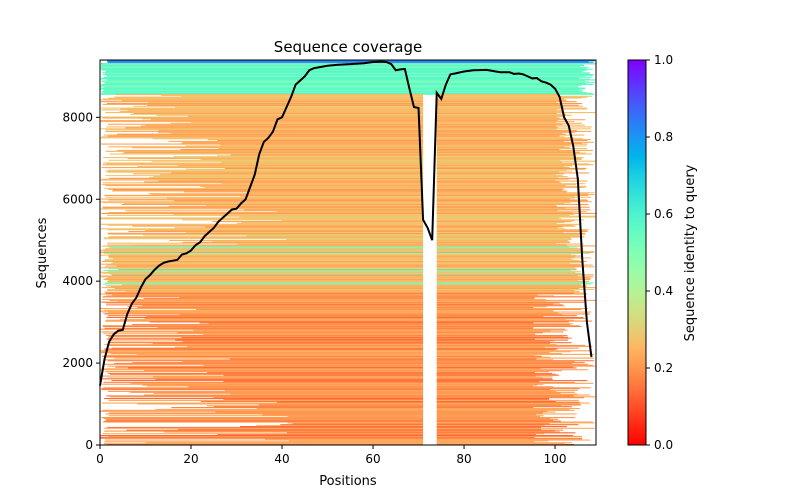 Image resolution: width=800 pixels, height=504 pixels. I want to click on colorbar, so click(637, 252).